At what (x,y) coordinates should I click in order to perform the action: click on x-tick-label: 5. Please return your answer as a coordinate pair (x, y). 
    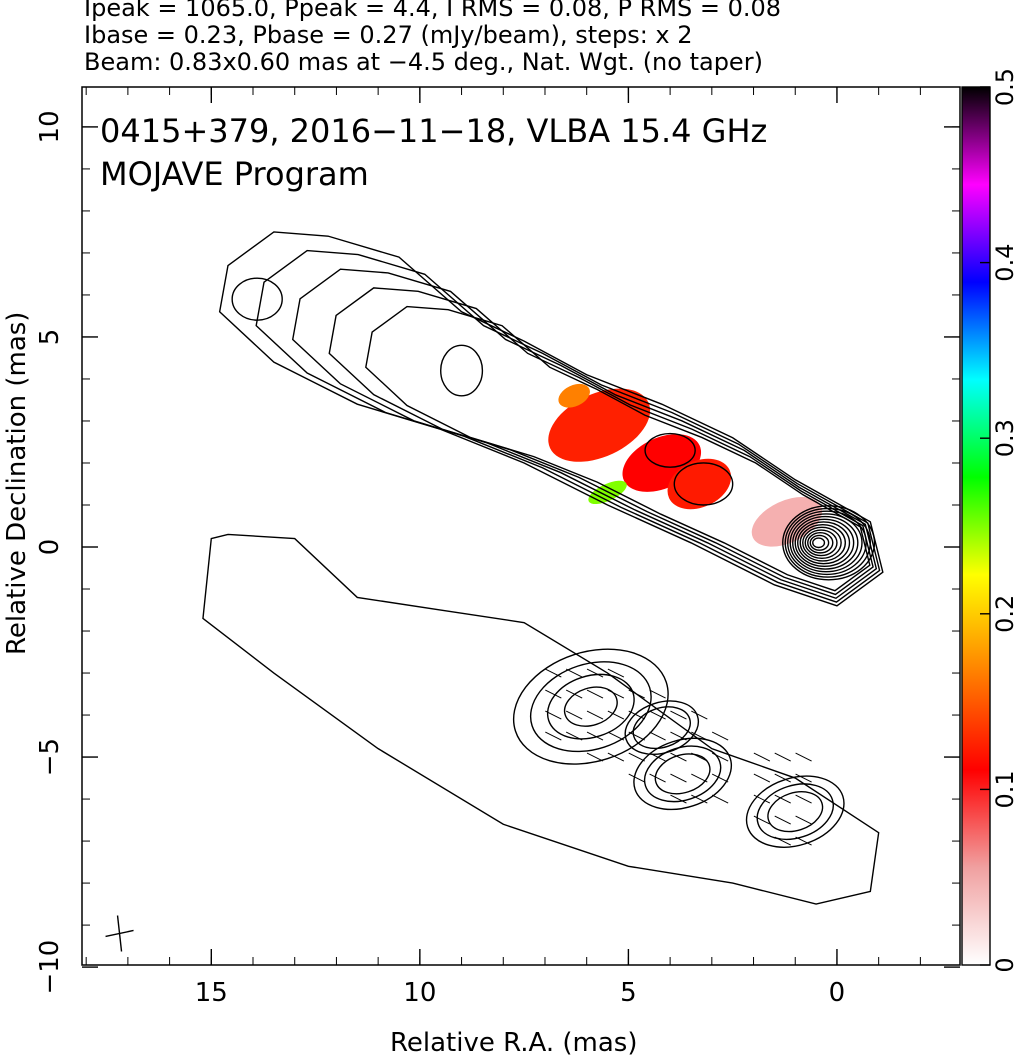
    Looking at the image, I should click on (628, 993).